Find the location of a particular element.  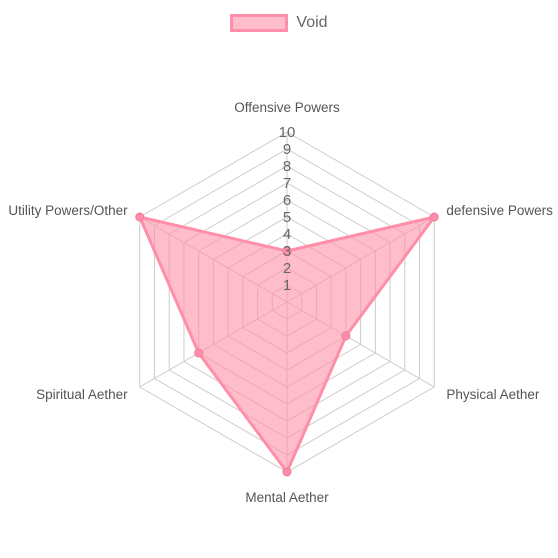

radial-tick-label: 2 is located at coordinates (287, 268).